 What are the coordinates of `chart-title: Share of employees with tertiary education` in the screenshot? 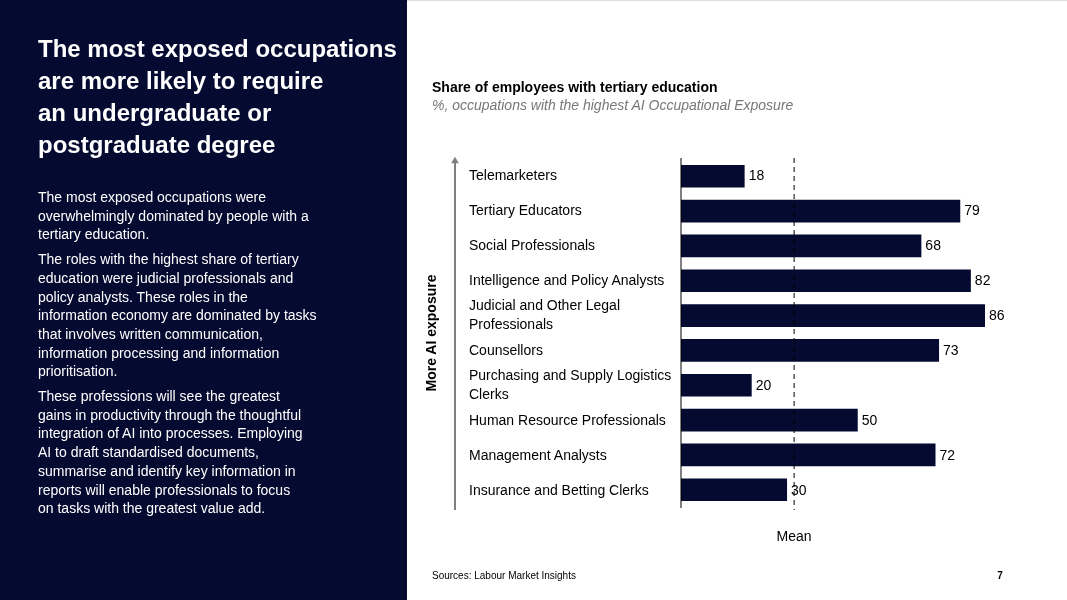 It's located at (575, 87).